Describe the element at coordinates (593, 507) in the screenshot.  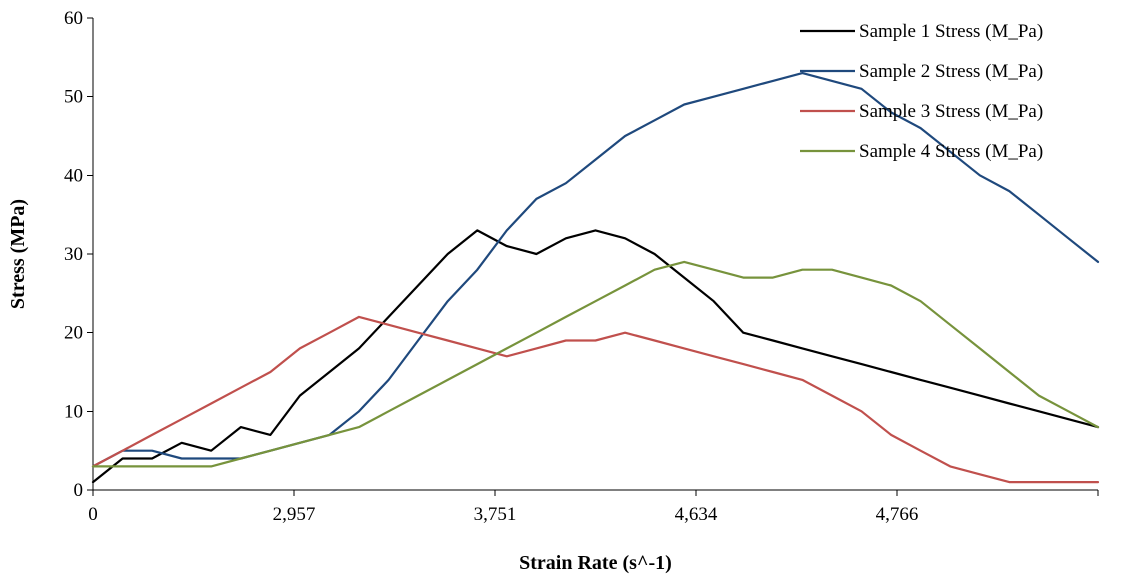
I see `x-ticks: 0 2,957 3,751 4,634 4,766` at that location.